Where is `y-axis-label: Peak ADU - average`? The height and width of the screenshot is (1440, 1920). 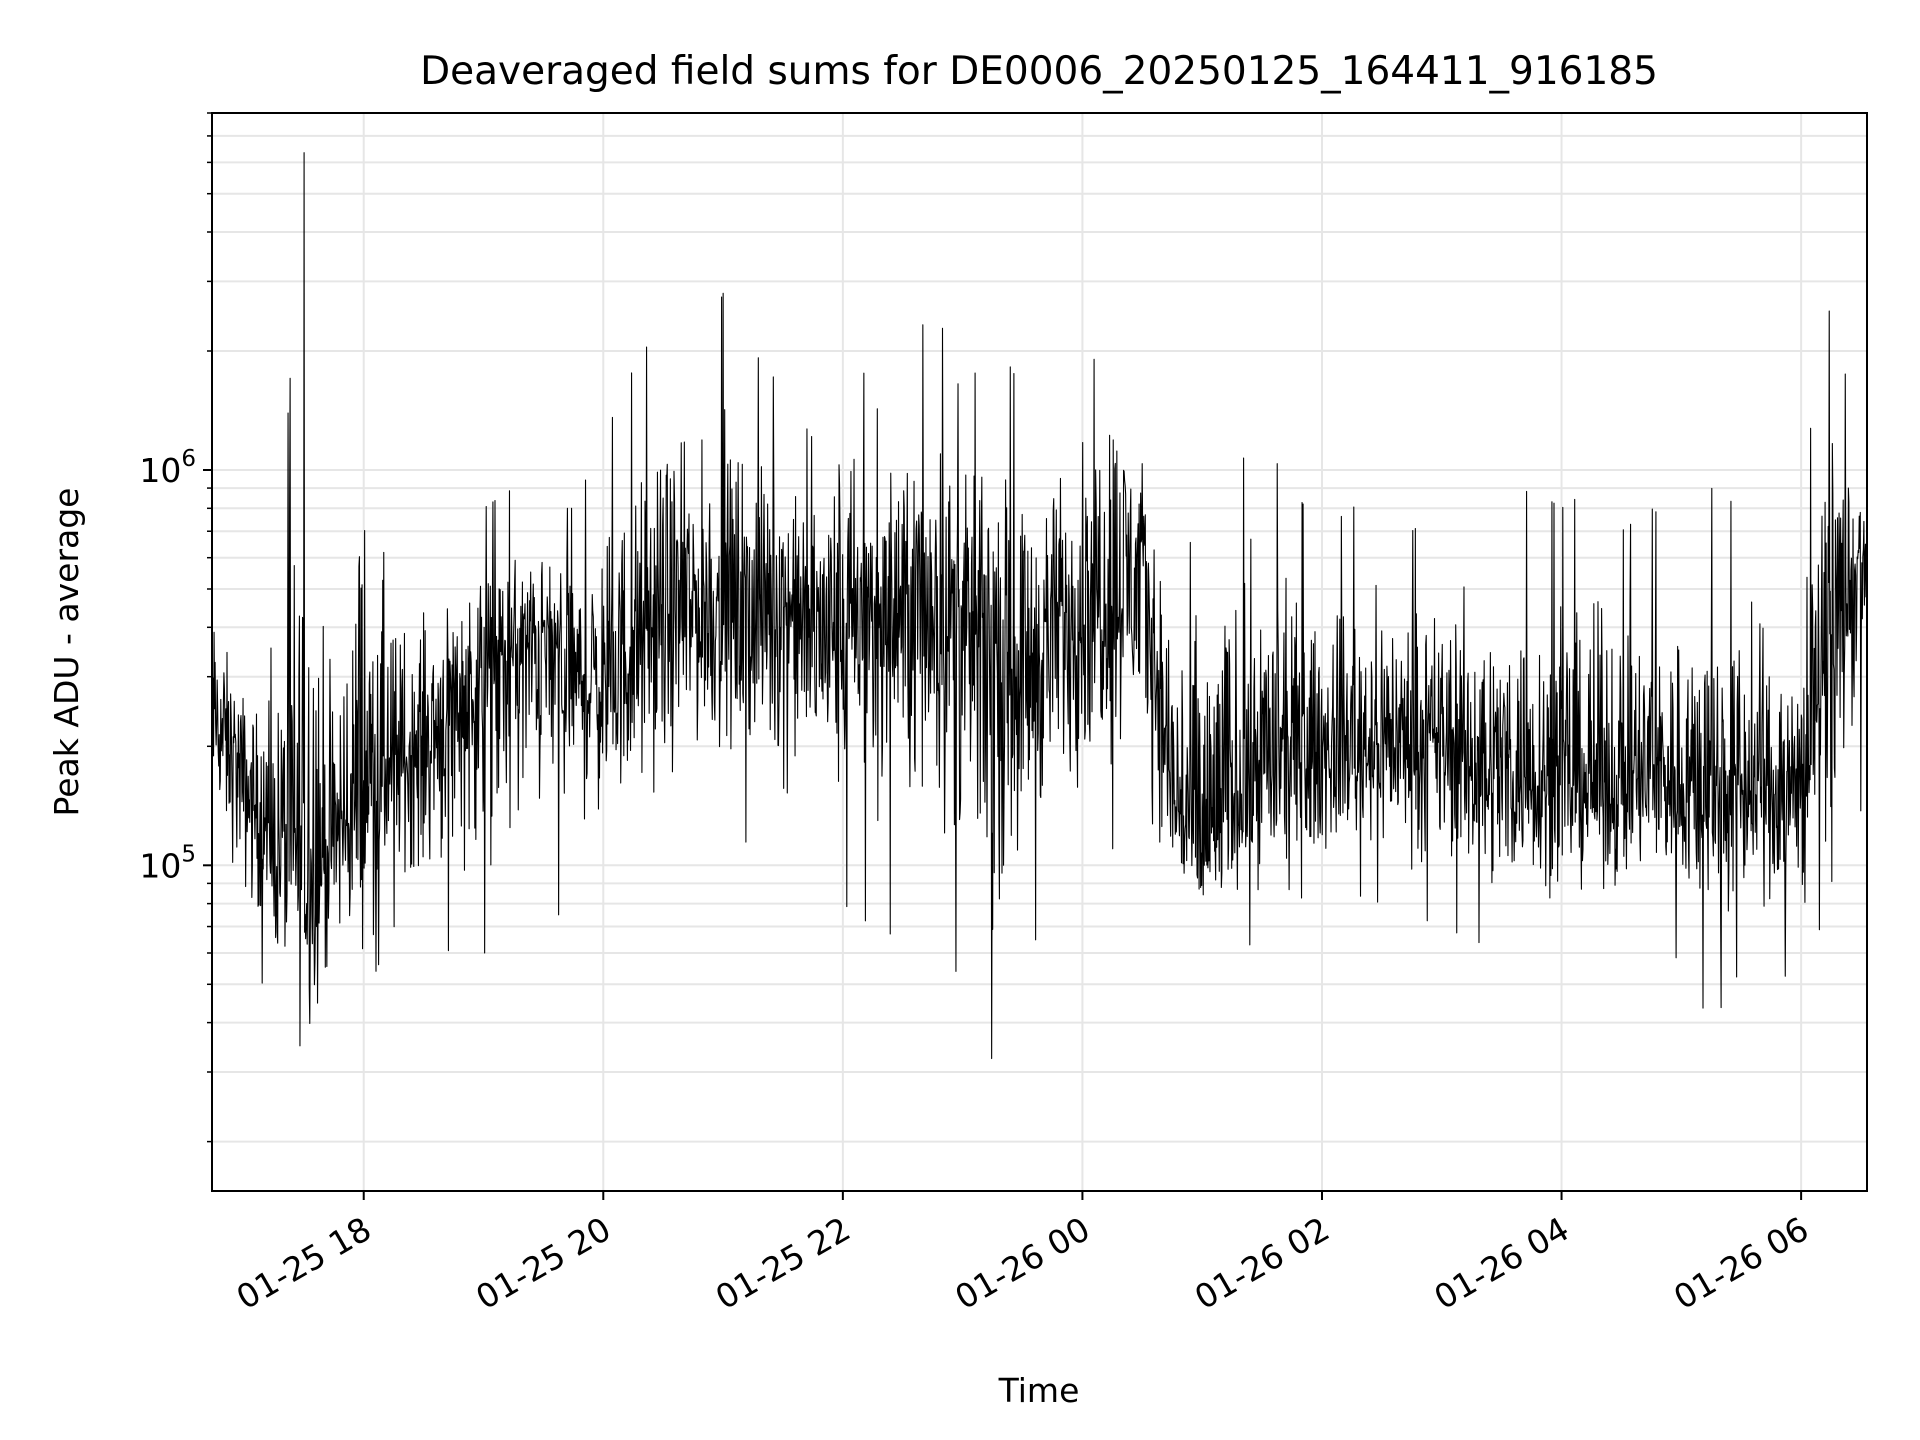
y-axis-label: Peak ADU - average is located at coordinates (66, 652).